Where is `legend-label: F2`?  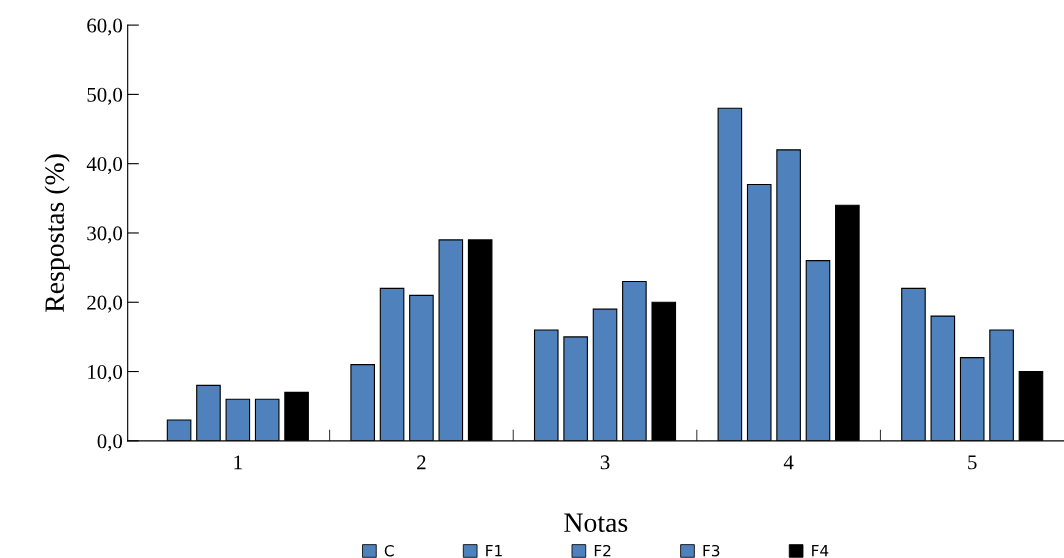 legend-label: F2 is located at coordinates (602, 550).